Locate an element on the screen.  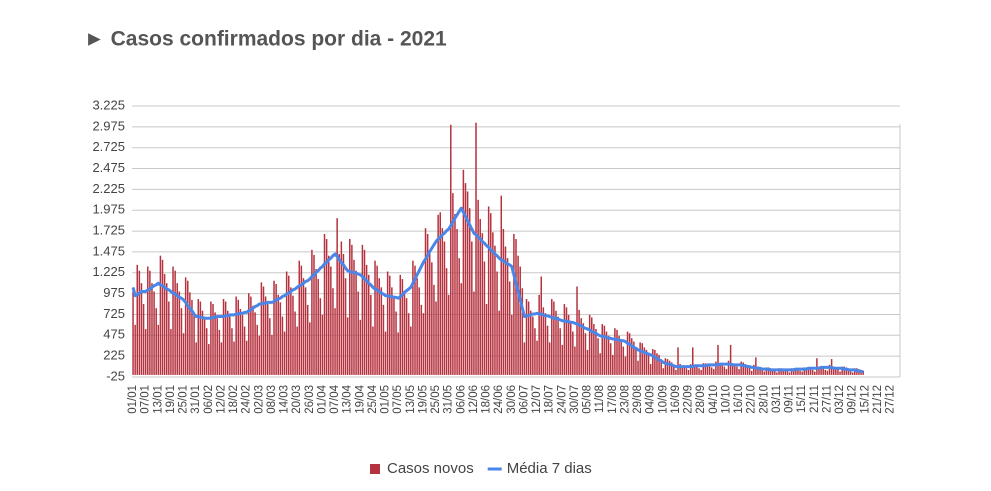
x-tick-label: 12/02 is located at coordinates (221, 399).